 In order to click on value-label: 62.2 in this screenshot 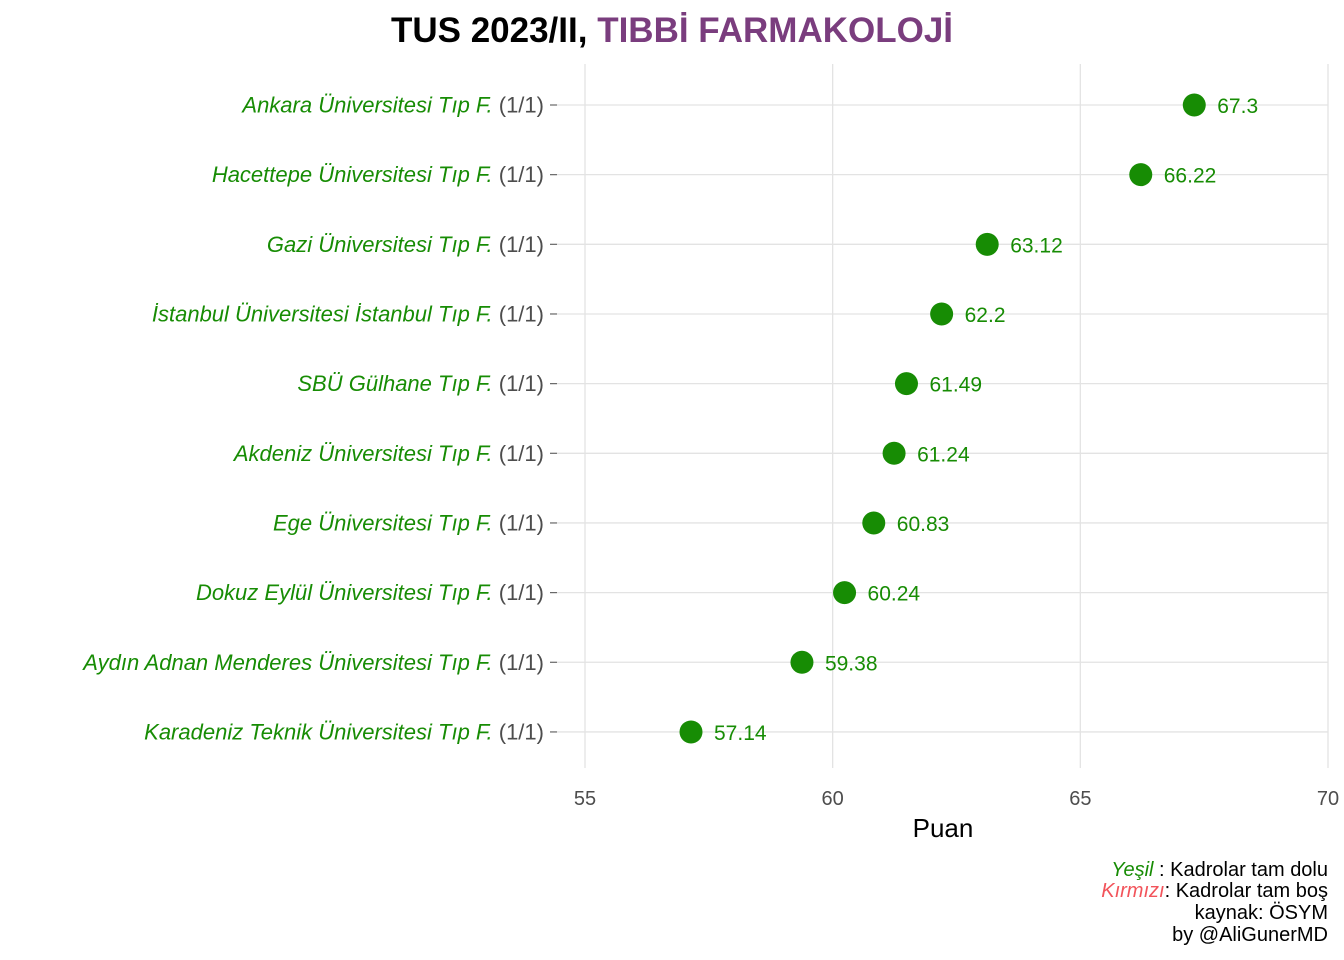, I will do `click(985, 315)`.